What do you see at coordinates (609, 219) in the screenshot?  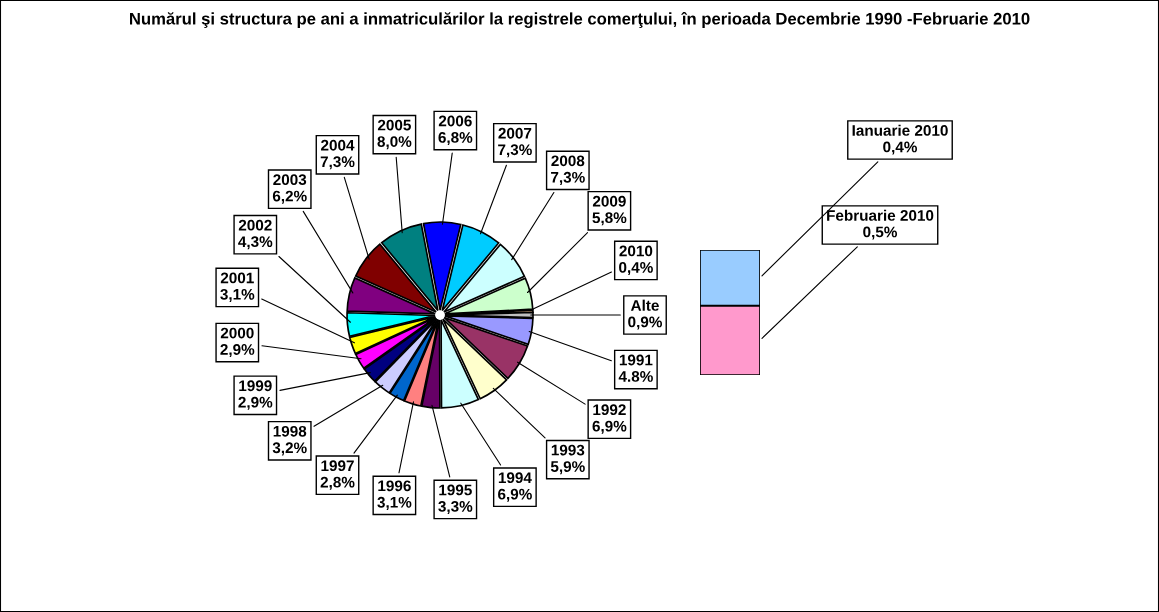 I see `data-label: 5,8%` at bounding box center [609, 219].